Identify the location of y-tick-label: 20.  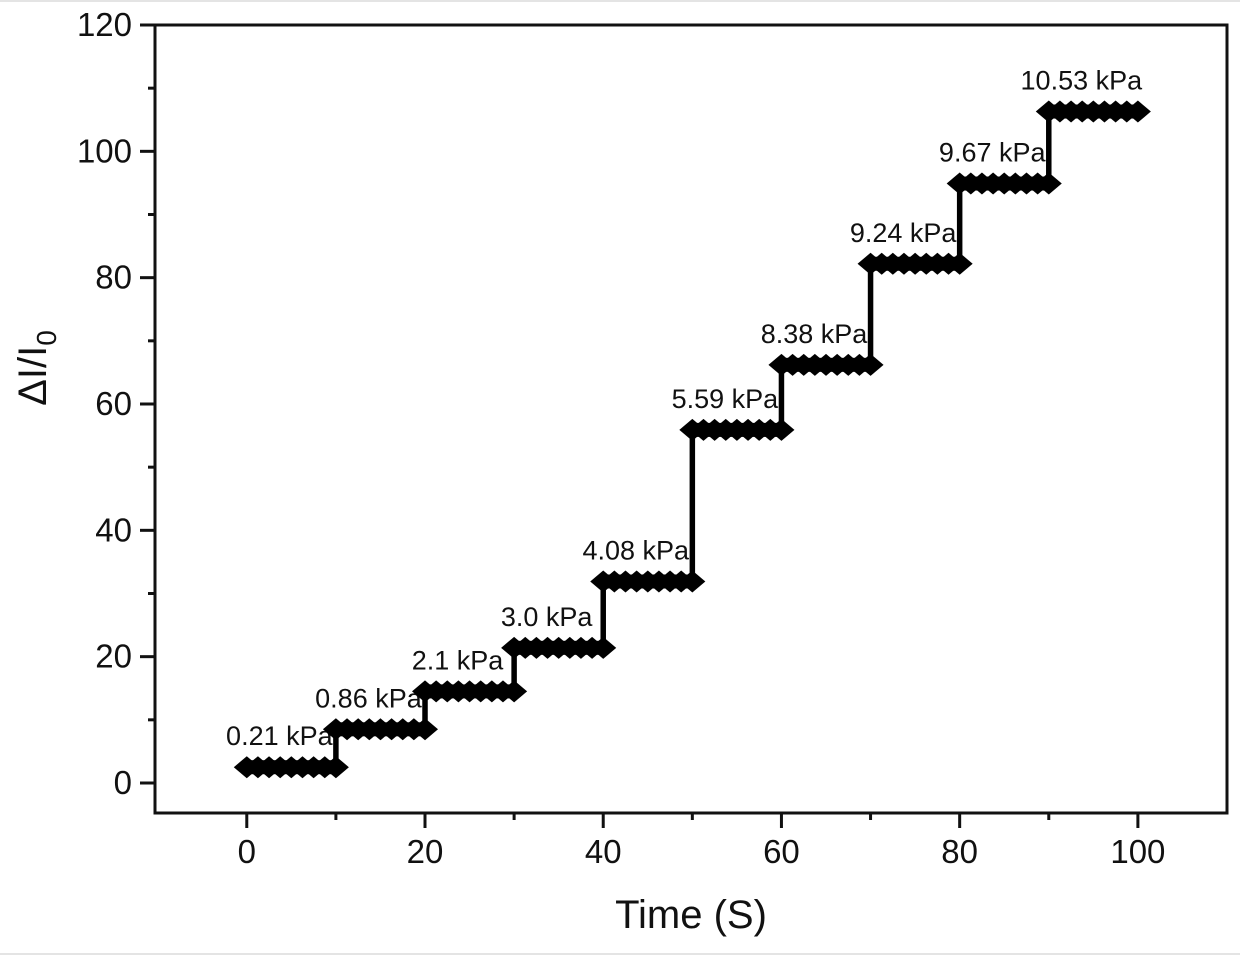
(113, 656).